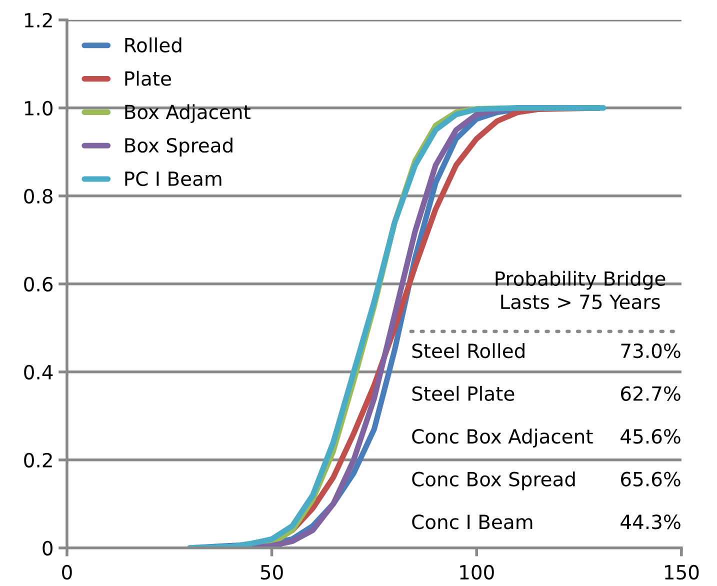  What do you see at coordinates (38, 372) in the screenshot?
I see `y-tick-label: 0.4` at bounding box center [38, 372].